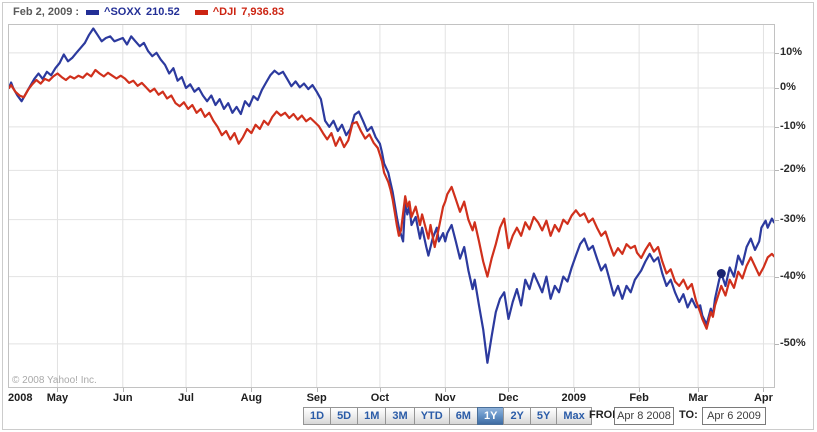 The width and height of the screenshot is (817, 432). Describe the element at coordinates (445, 398) in the screenshot. I see `x-axis-label-nov: Nov` at that location.